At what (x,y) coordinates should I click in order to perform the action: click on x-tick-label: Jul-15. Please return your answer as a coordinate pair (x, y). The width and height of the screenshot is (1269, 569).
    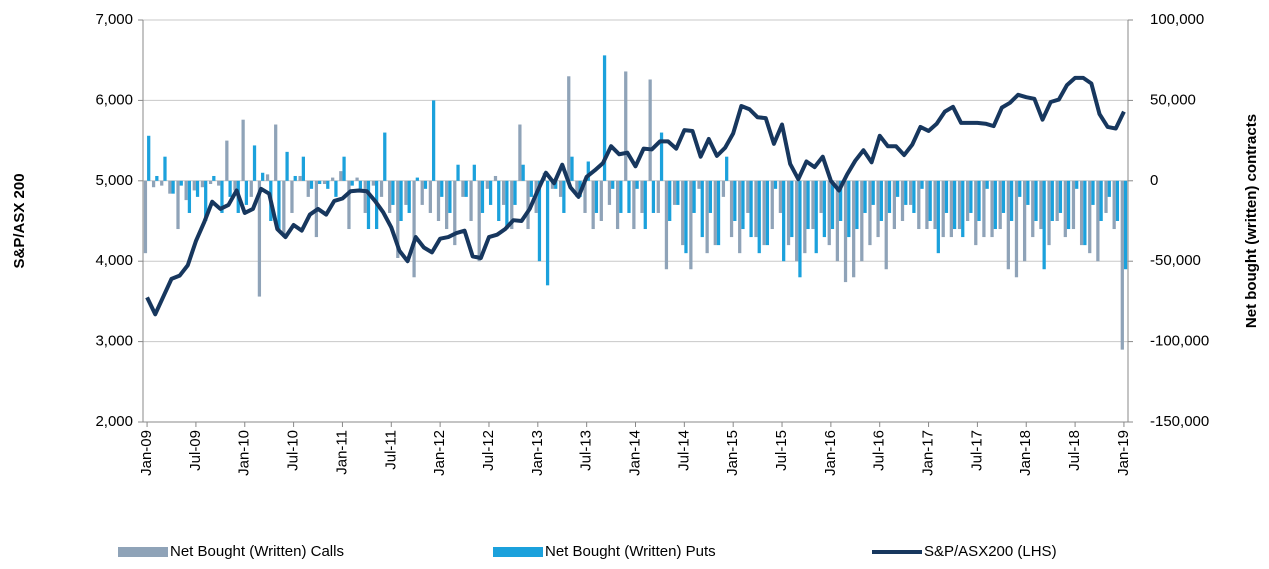
    Looking at the image, I should click on (781, 450).